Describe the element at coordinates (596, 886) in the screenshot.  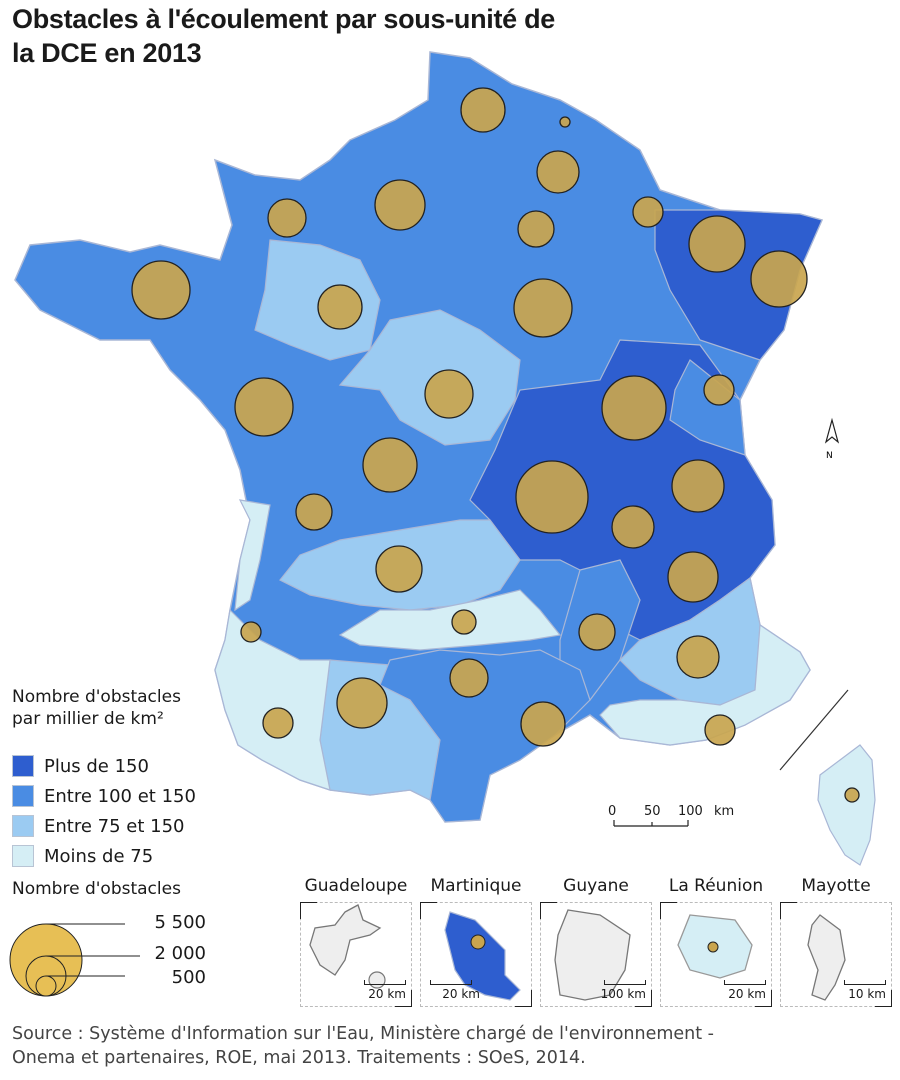
I see `inset-label-guyane: Guyane` at that location.